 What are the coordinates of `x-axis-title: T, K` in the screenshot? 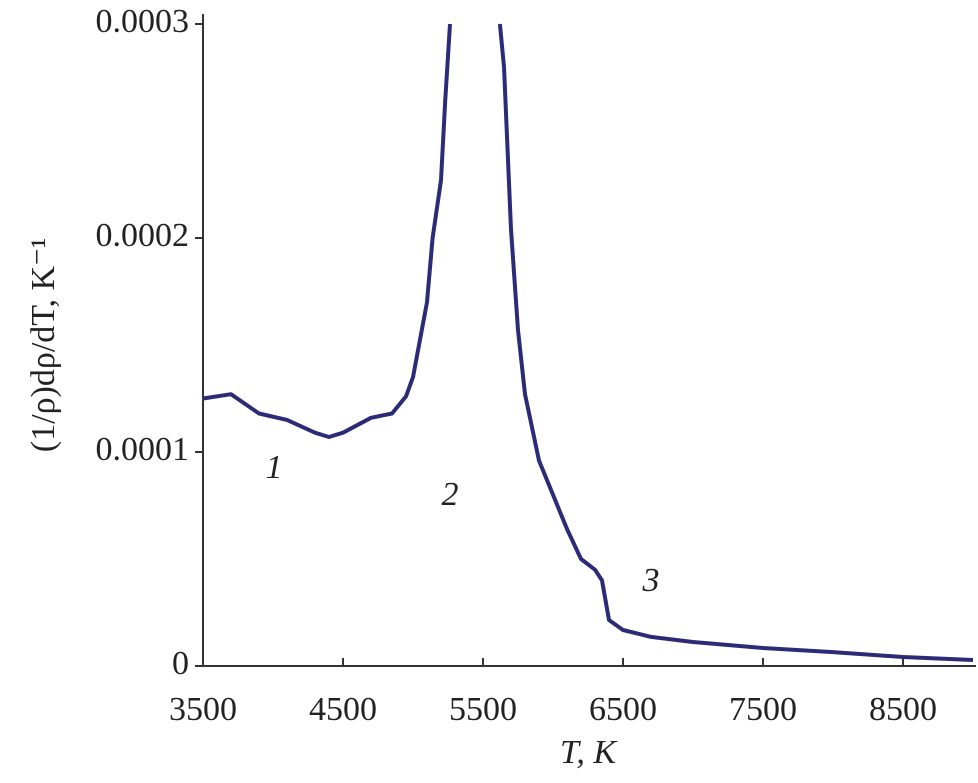 It's located at (589, 752).